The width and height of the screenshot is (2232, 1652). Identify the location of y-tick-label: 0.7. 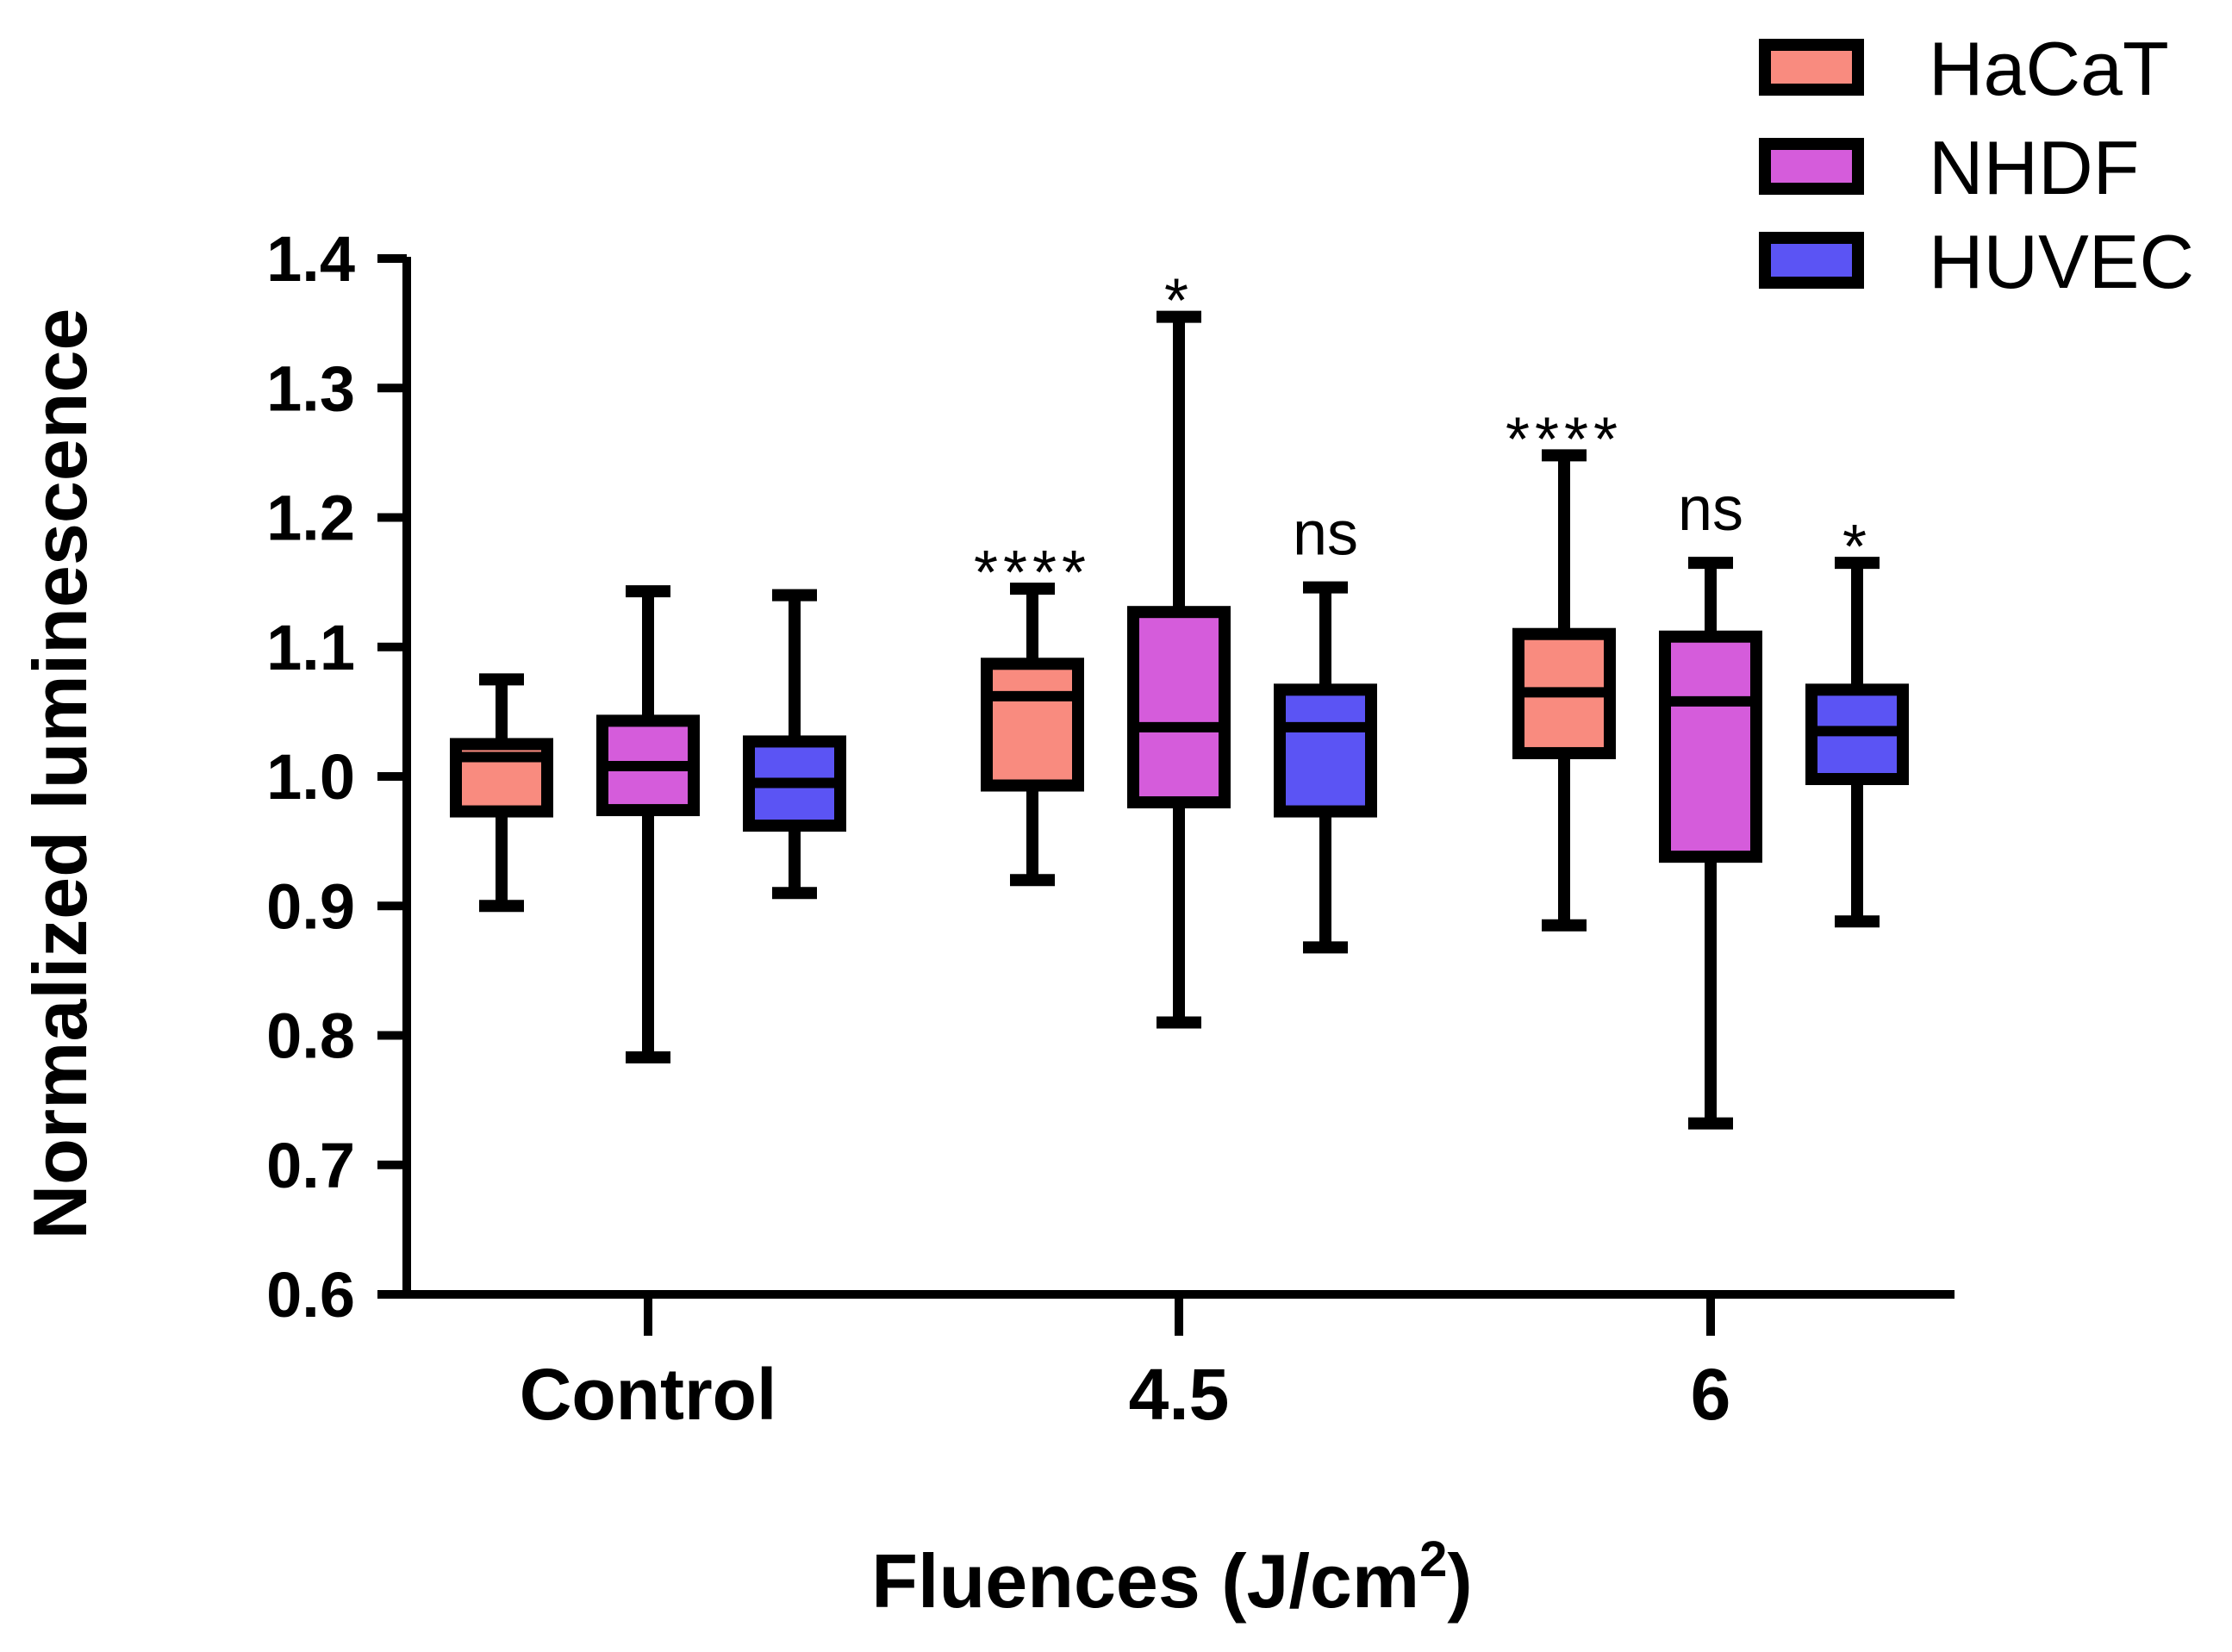
(310, 1165).